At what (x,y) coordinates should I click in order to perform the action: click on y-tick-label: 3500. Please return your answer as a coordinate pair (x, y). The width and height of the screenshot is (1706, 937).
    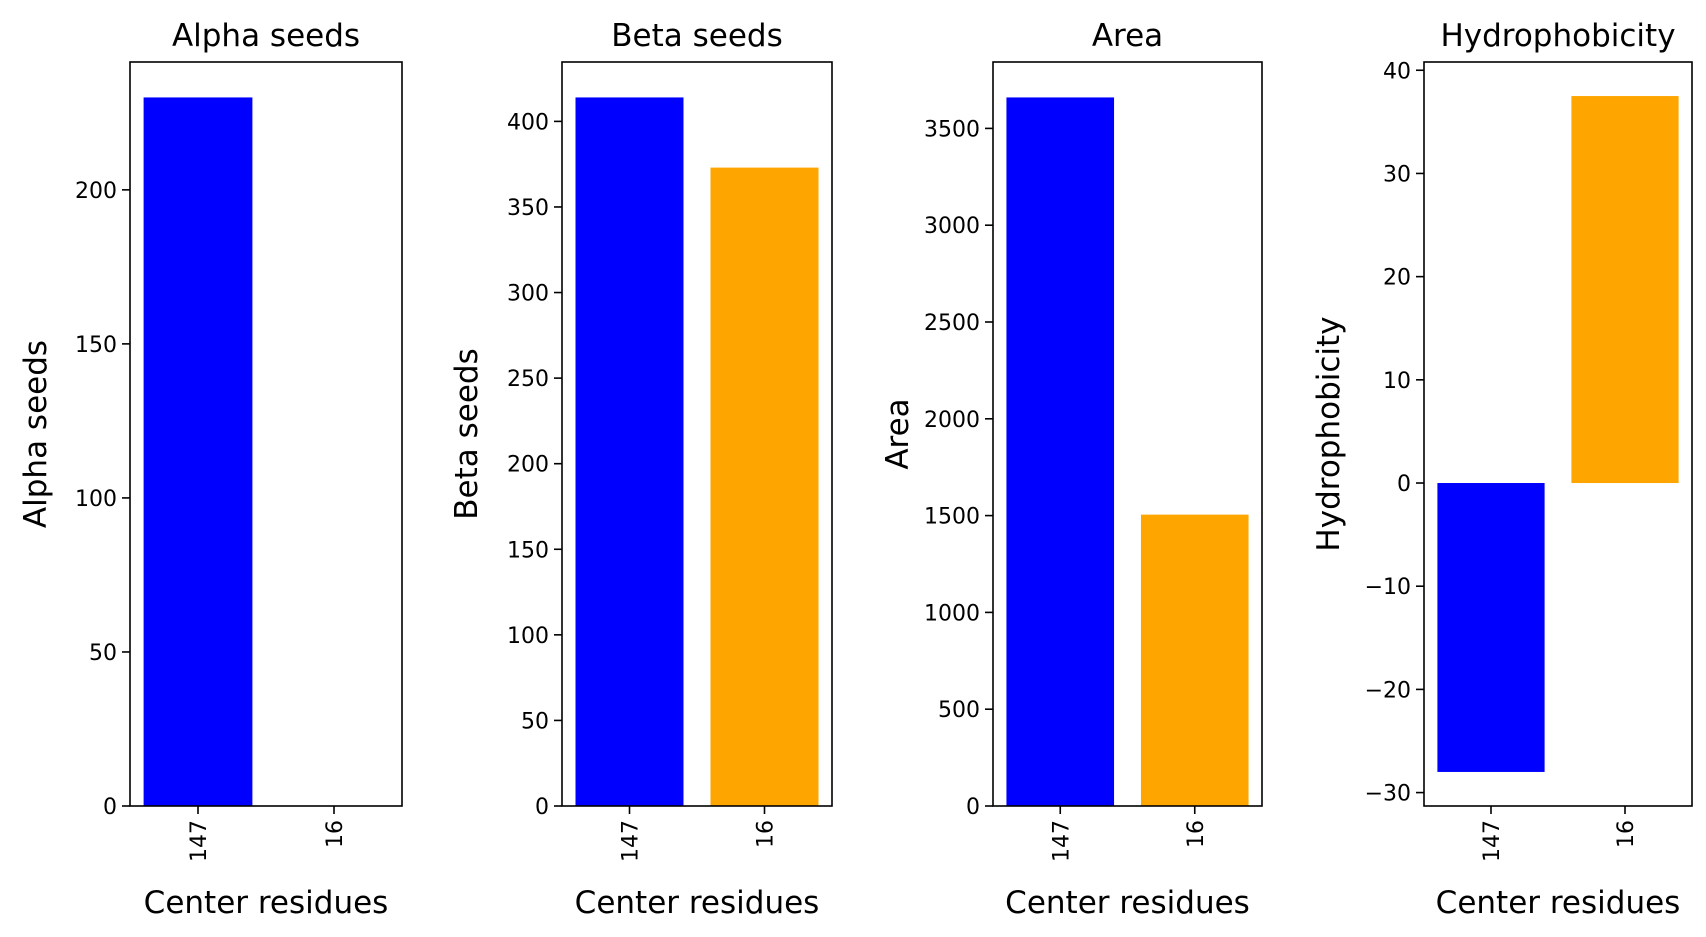
    Looking at the image, I should click on (952, 129).